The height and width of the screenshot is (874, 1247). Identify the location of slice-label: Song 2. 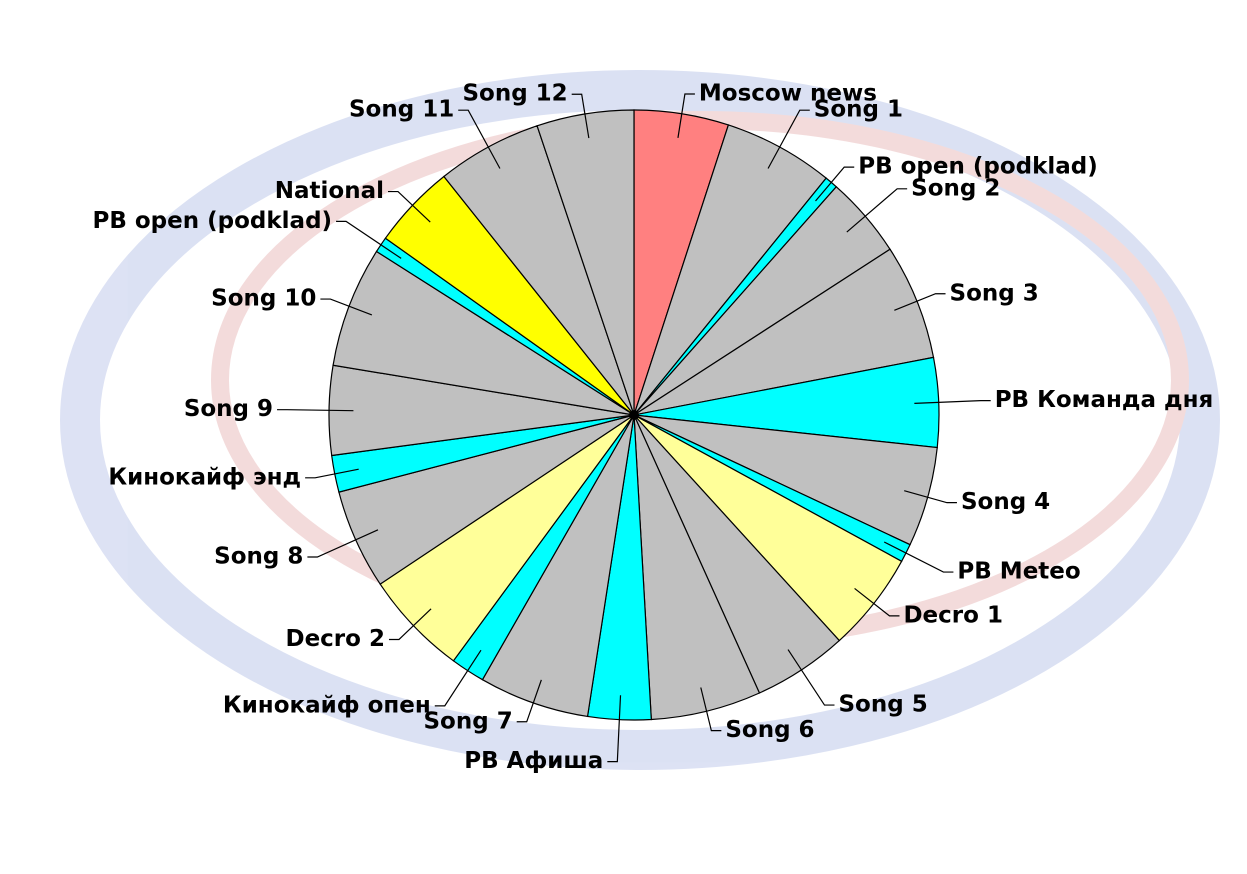
(955, 188).